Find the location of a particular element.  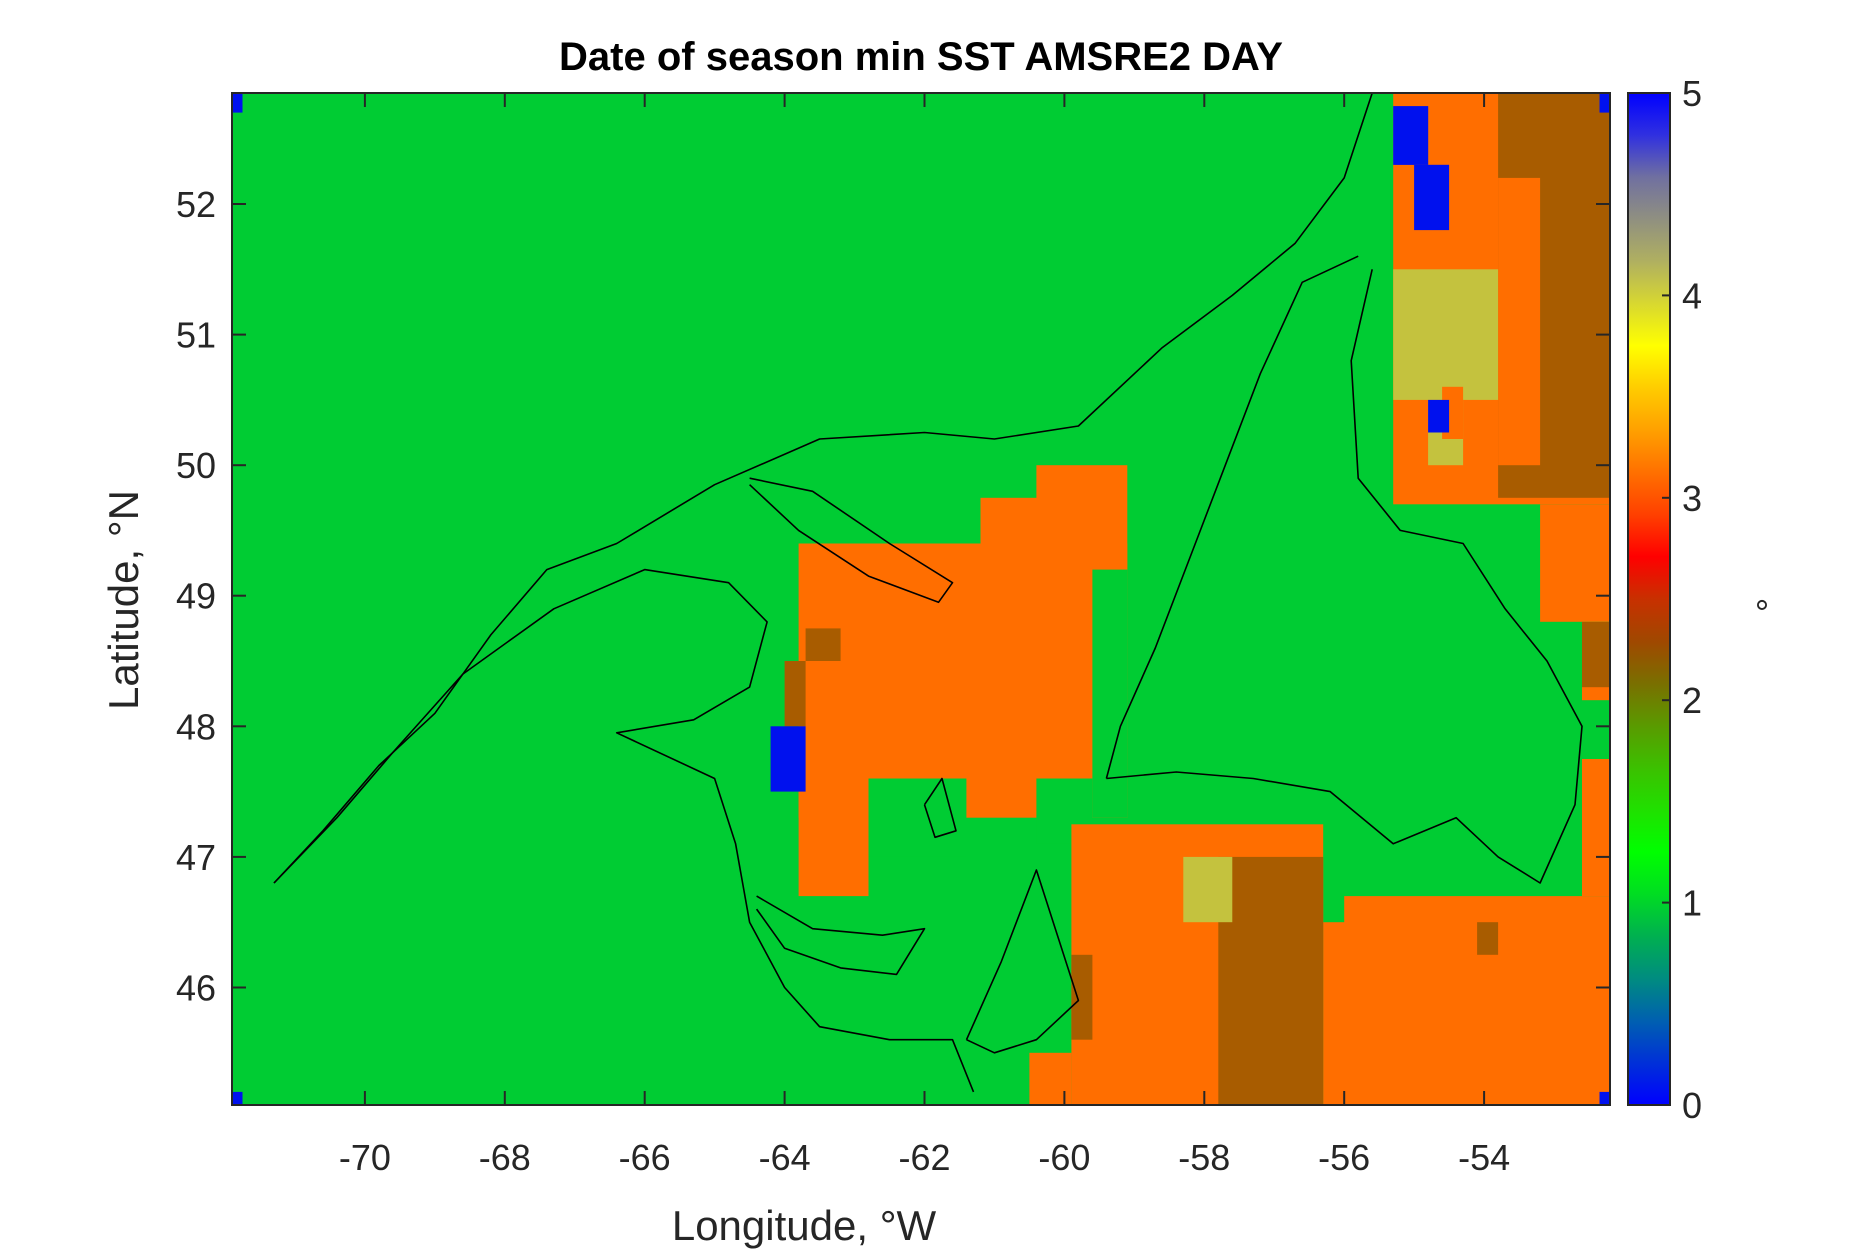

coastline-pei is located at coordinates (840, 935).